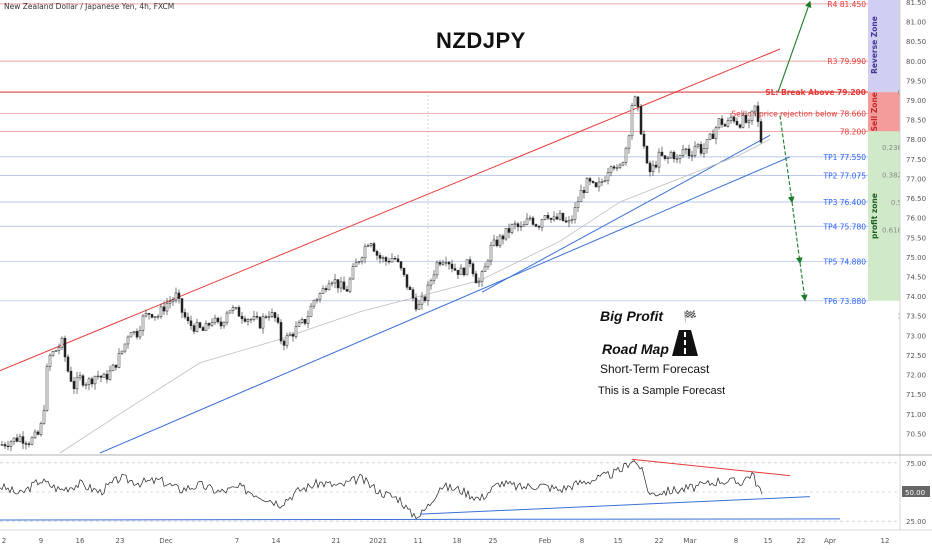  I want to click on level-label-6: TP2 77.075, so click(844, 175).